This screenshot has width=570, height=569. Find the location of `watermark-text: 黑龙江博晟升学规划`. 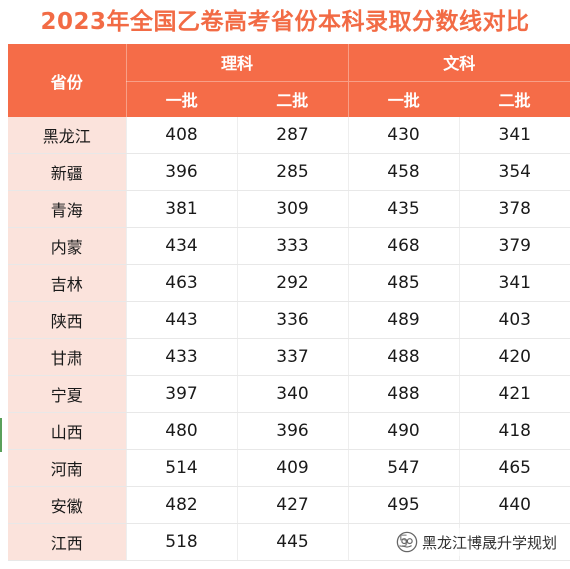

watermark-text: 黑龙江博晟升学规划 is located at coordinates (490, 542).